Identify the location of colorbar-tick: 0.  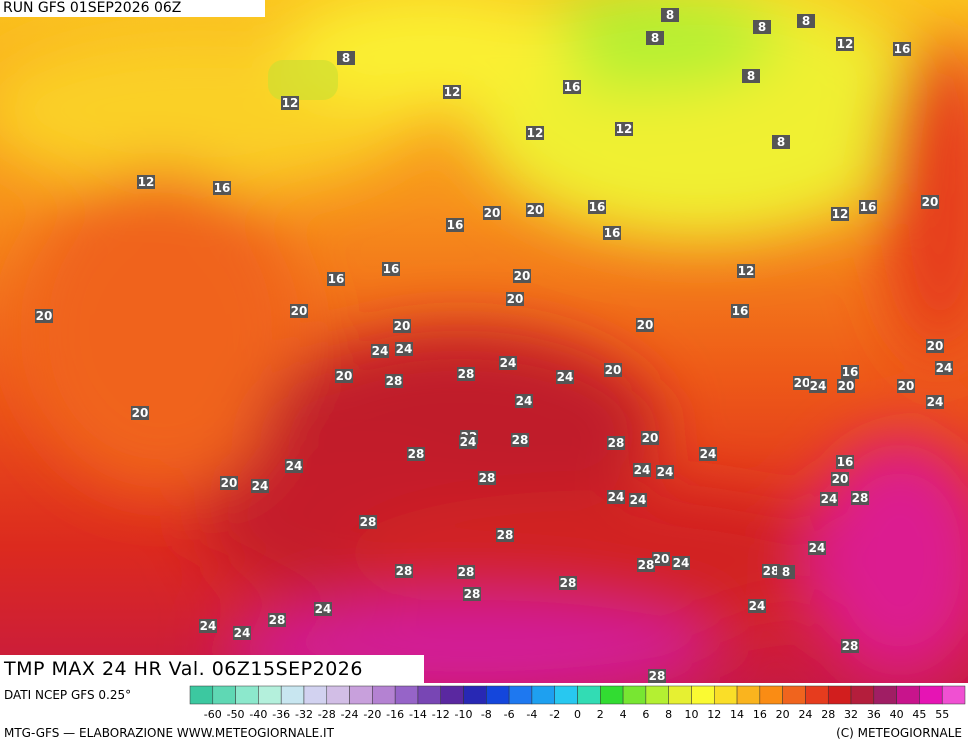
(577, 714).